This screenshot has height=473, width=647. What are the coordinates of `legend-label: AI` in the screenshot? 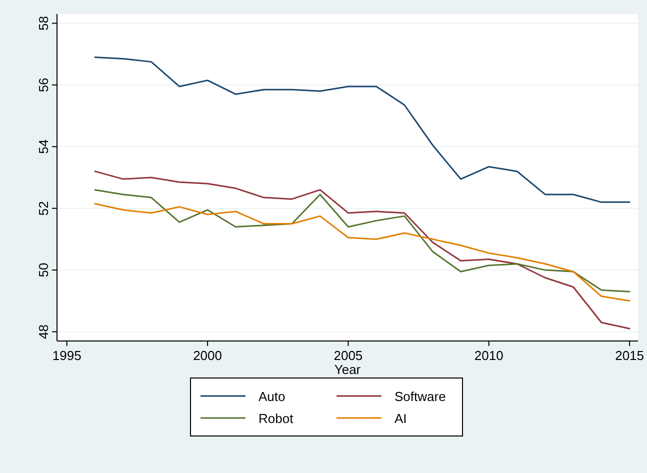 It's located at (400, 418).